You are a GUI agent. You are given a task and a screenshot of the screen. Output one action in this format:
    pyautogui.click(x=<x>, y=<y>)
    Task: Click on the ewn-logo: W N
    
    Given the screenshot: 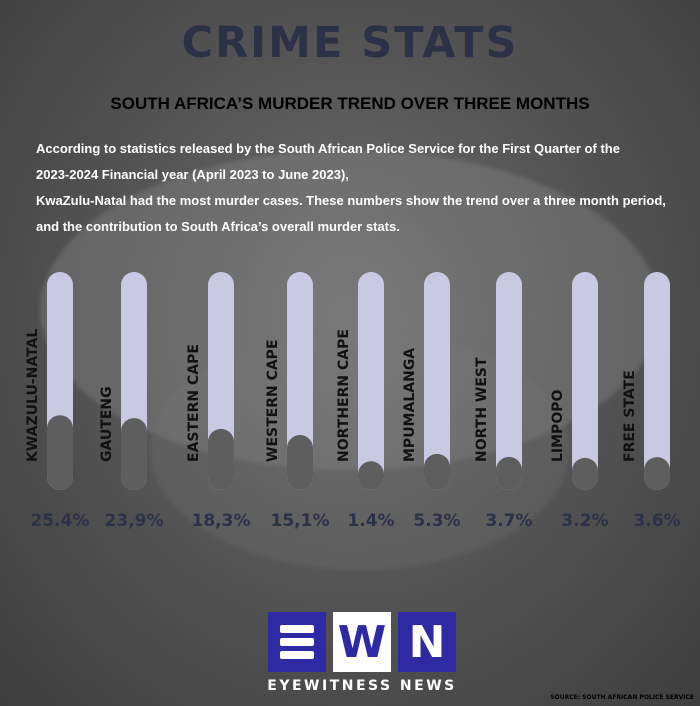 What is the action you would take?
    pyautogui.click(x=363, y=643)
    